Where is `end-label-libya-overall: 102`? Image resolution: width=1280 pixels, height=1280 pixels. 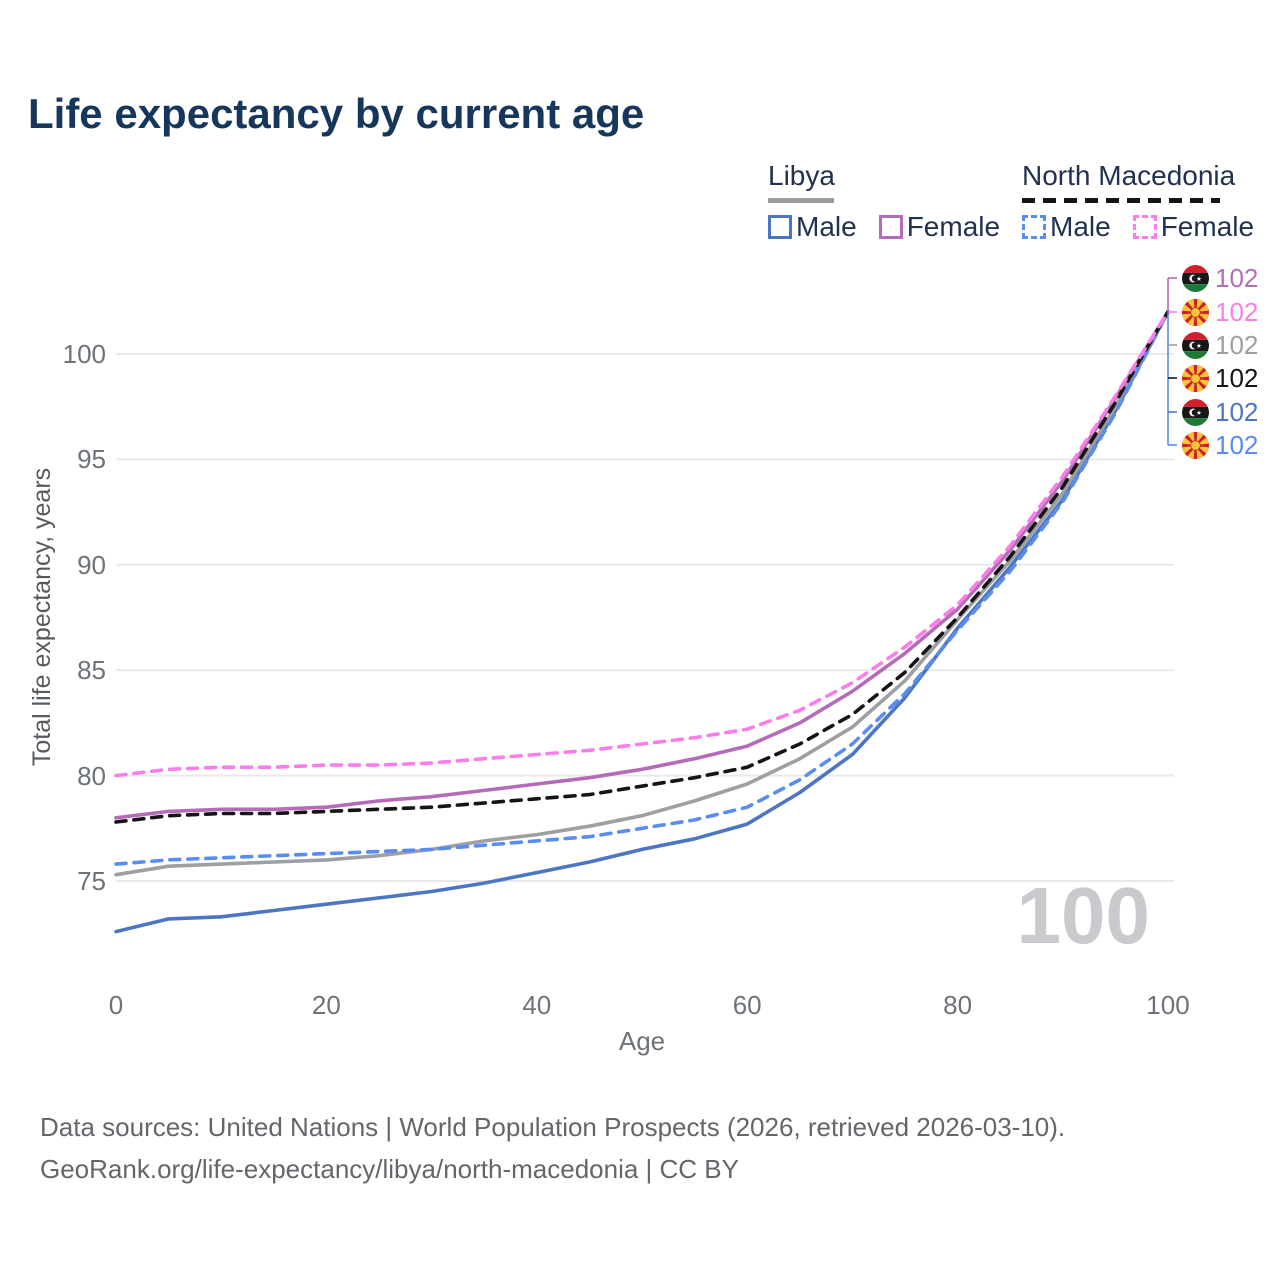
end-label-libya-overall: 102 is located at coordinates (1220, 344).